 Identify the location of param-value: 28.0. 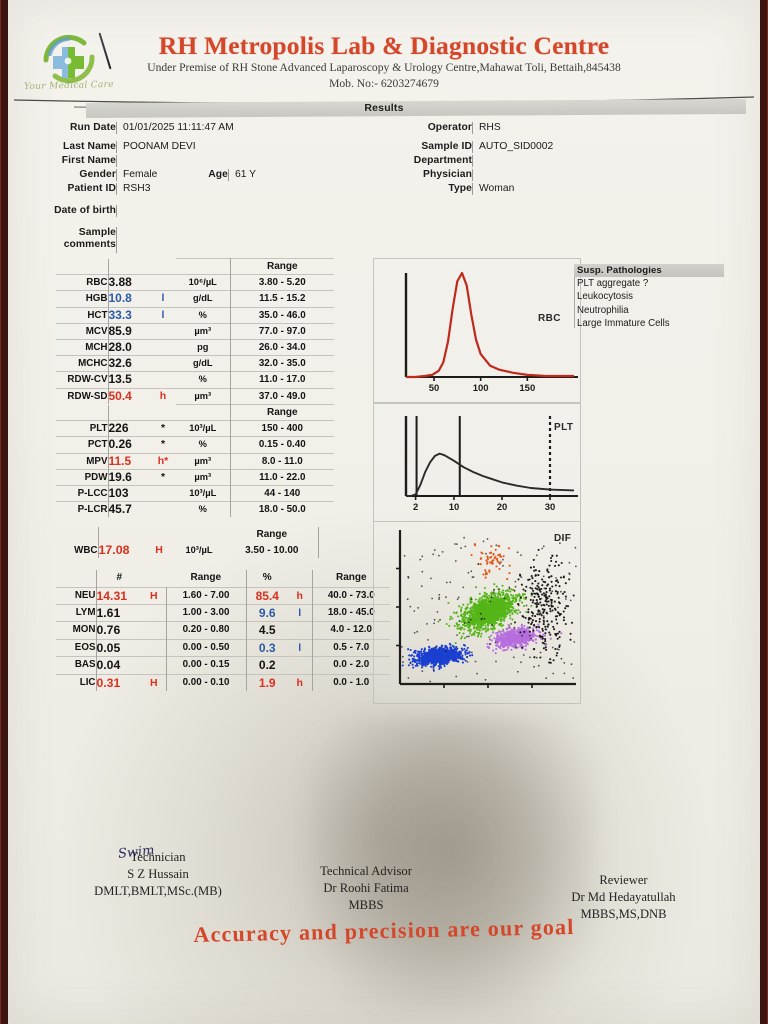
(129, 347).